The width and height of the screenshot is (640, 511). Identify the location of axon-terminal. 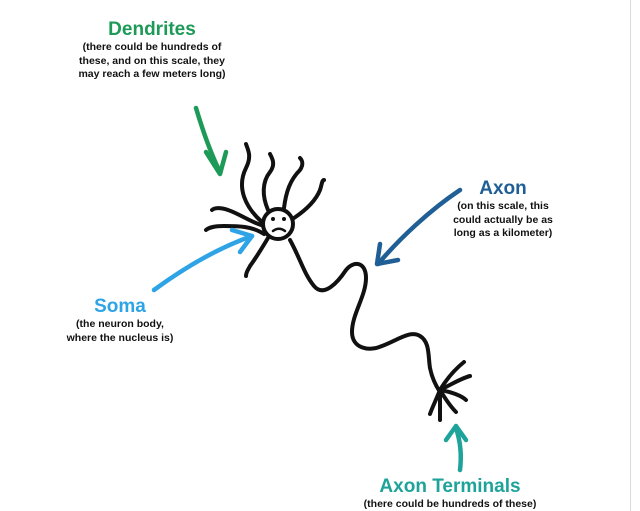
(453, 395).